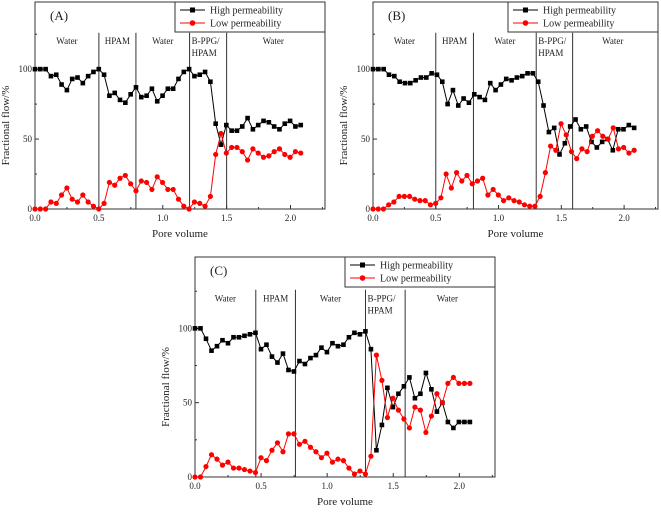 This screenshot has width=661, height=515. Describe the element at coordinates (624, 218) in the screenshot. I see `x-tick-label: 2.0` at that location.